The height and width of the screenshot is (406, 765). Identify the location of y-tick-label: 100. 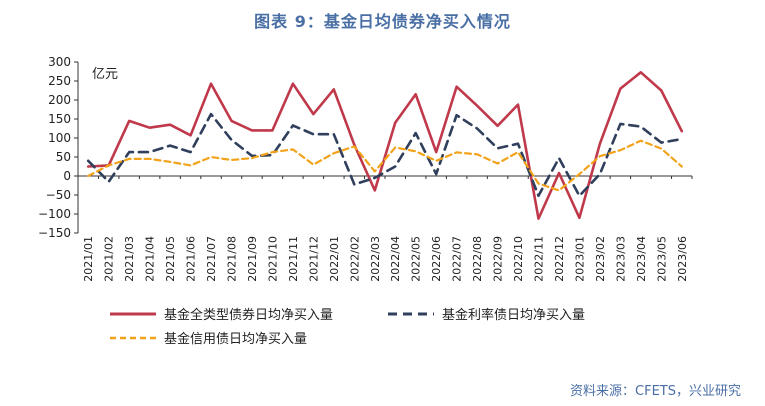
(59, 138).